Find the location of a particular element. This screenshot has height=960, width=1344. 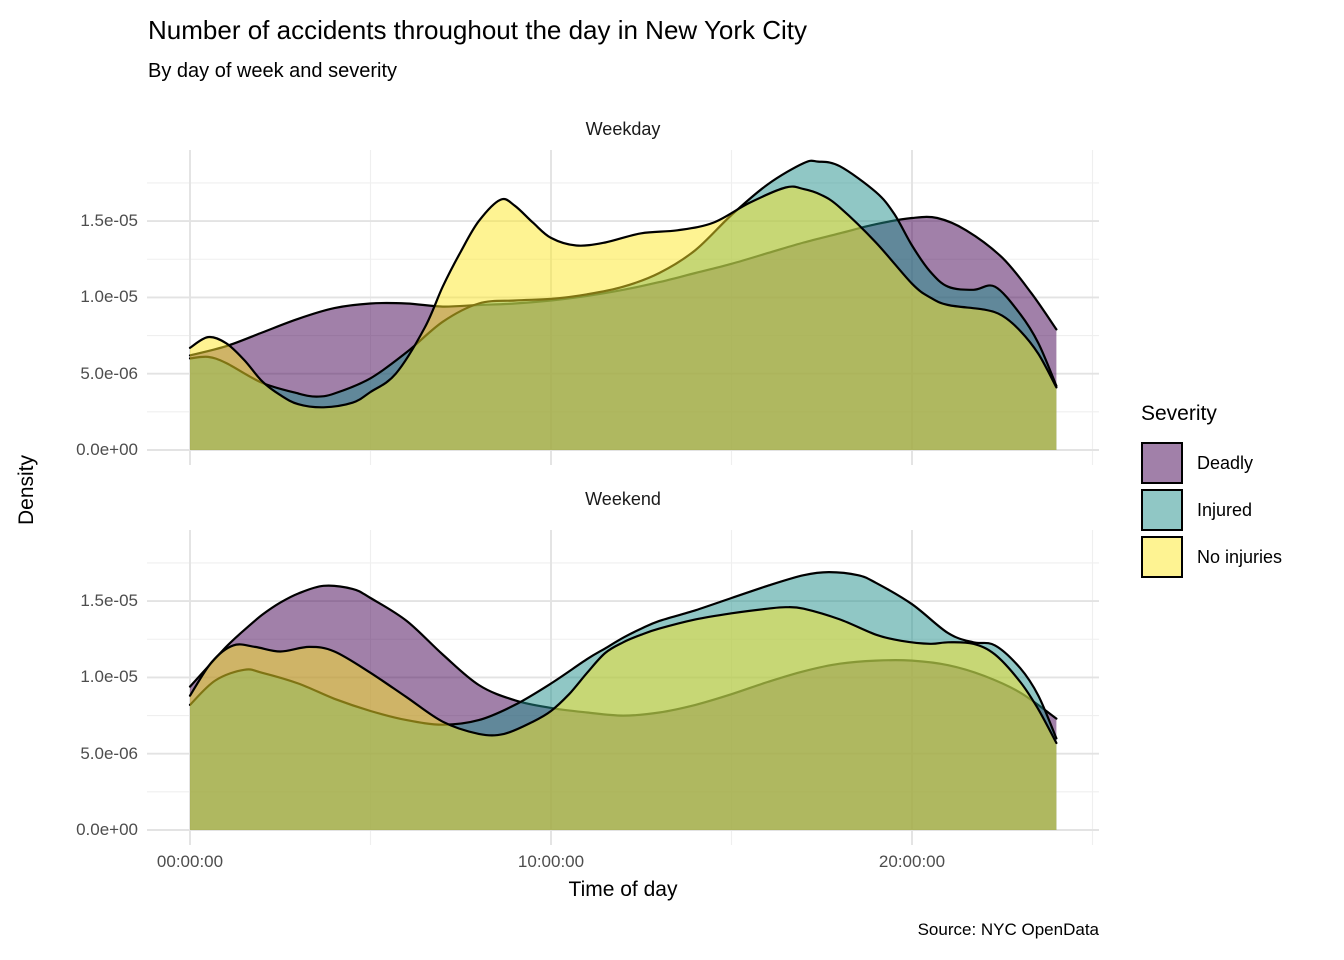

facet-label-weekday: Weekday is located at coordinates (623, 129).